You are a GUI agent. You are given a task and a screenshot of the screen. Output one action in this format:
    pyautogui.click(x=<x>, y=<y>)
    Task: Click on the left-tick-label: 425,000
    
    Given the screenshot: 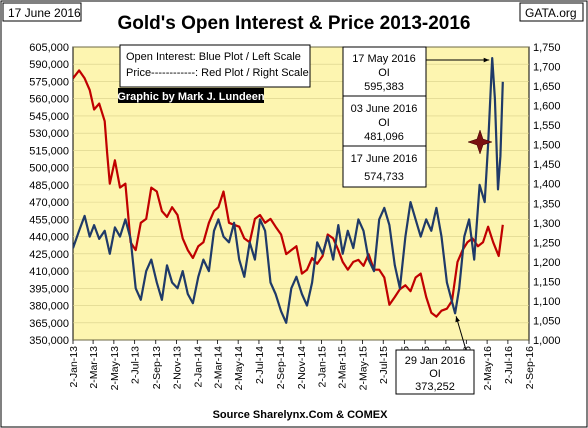 What is the action you would take?
    pyautogui.click(x=49, y=255)
    